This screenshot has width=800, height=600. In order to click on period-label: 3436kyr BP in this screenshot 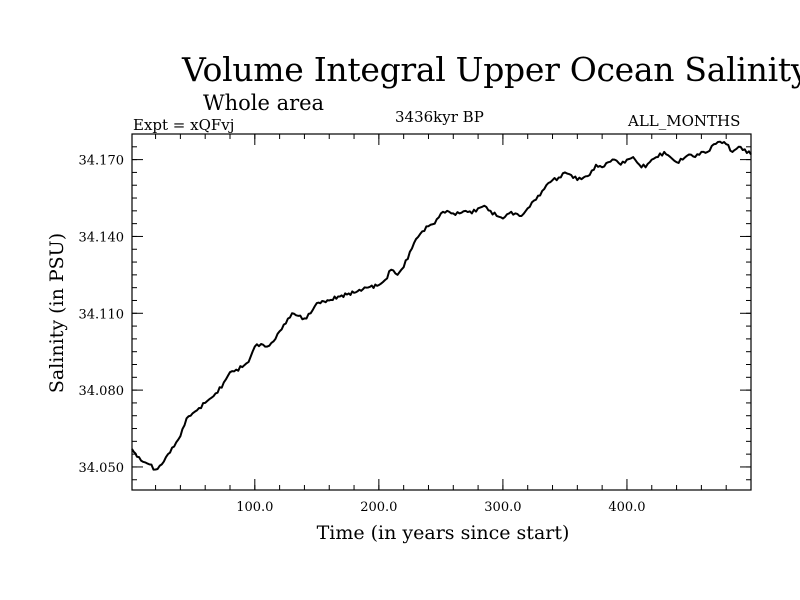, I will do `click(439, 117)`.